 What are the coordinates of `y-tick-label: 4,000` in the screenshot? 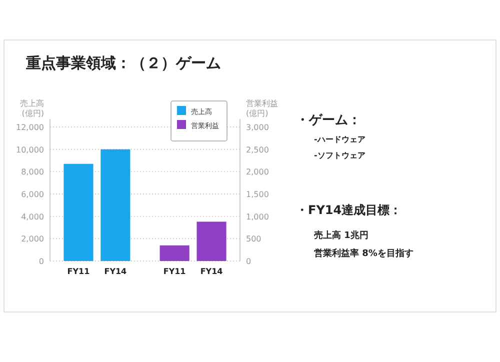 It's located at (32, 217).